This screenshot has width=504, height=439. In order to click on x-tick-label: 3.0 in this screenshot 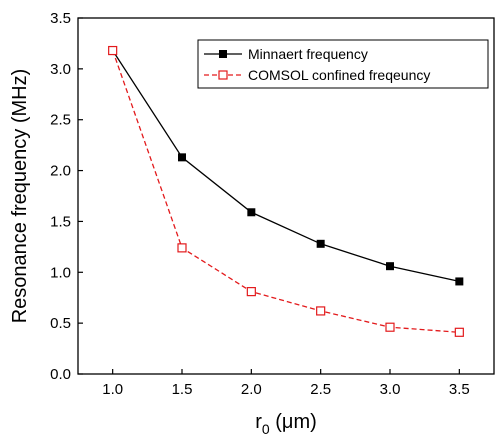, I will do `click(390, 389)`.